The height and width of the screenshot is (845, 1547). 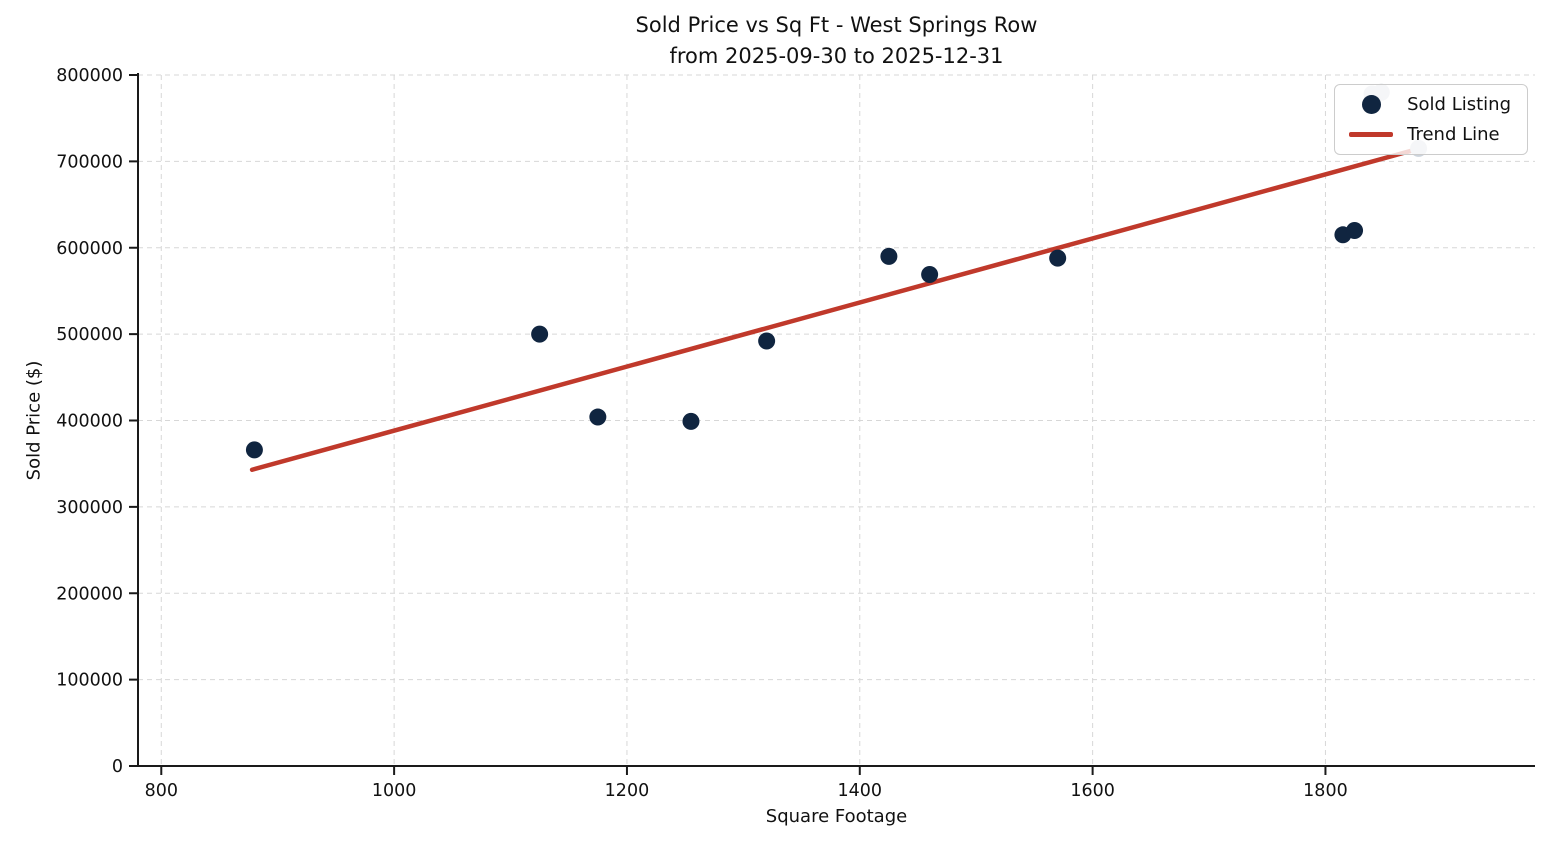 What do you see at coordinates (161, 791) in the screenshot?
I see `x-tick-label: 800` at bounding box center [161, 791].